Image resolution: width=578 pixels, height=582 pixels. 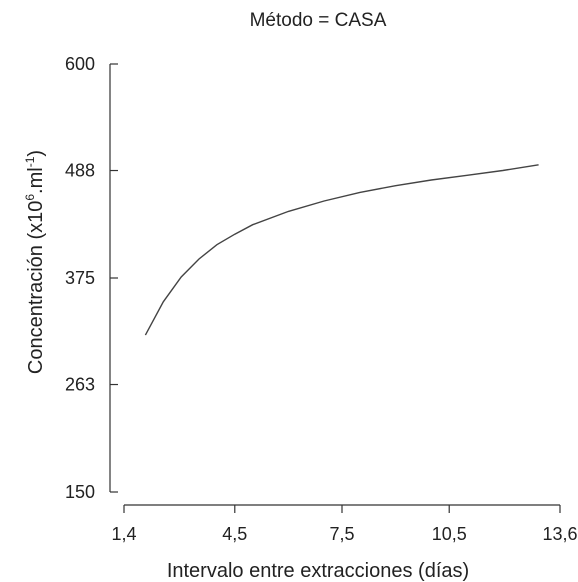 I want to click on x-tick-label: 4,5, so click(x=234, y=534).